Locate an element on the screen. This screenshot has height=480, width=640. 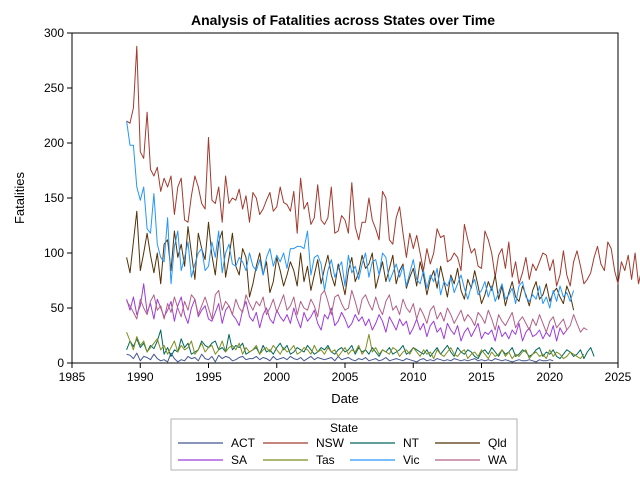
legend-label-nt: NT is located at coordinates (411, 443).